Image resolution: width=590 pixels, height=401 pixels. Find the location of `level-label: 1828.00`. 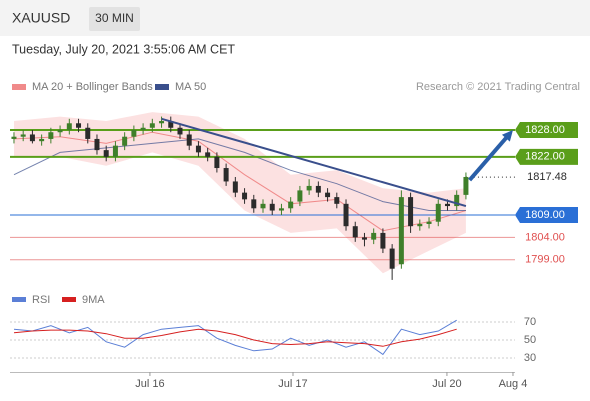

level-label: 1828.00 is located at coordinates (545, 130).